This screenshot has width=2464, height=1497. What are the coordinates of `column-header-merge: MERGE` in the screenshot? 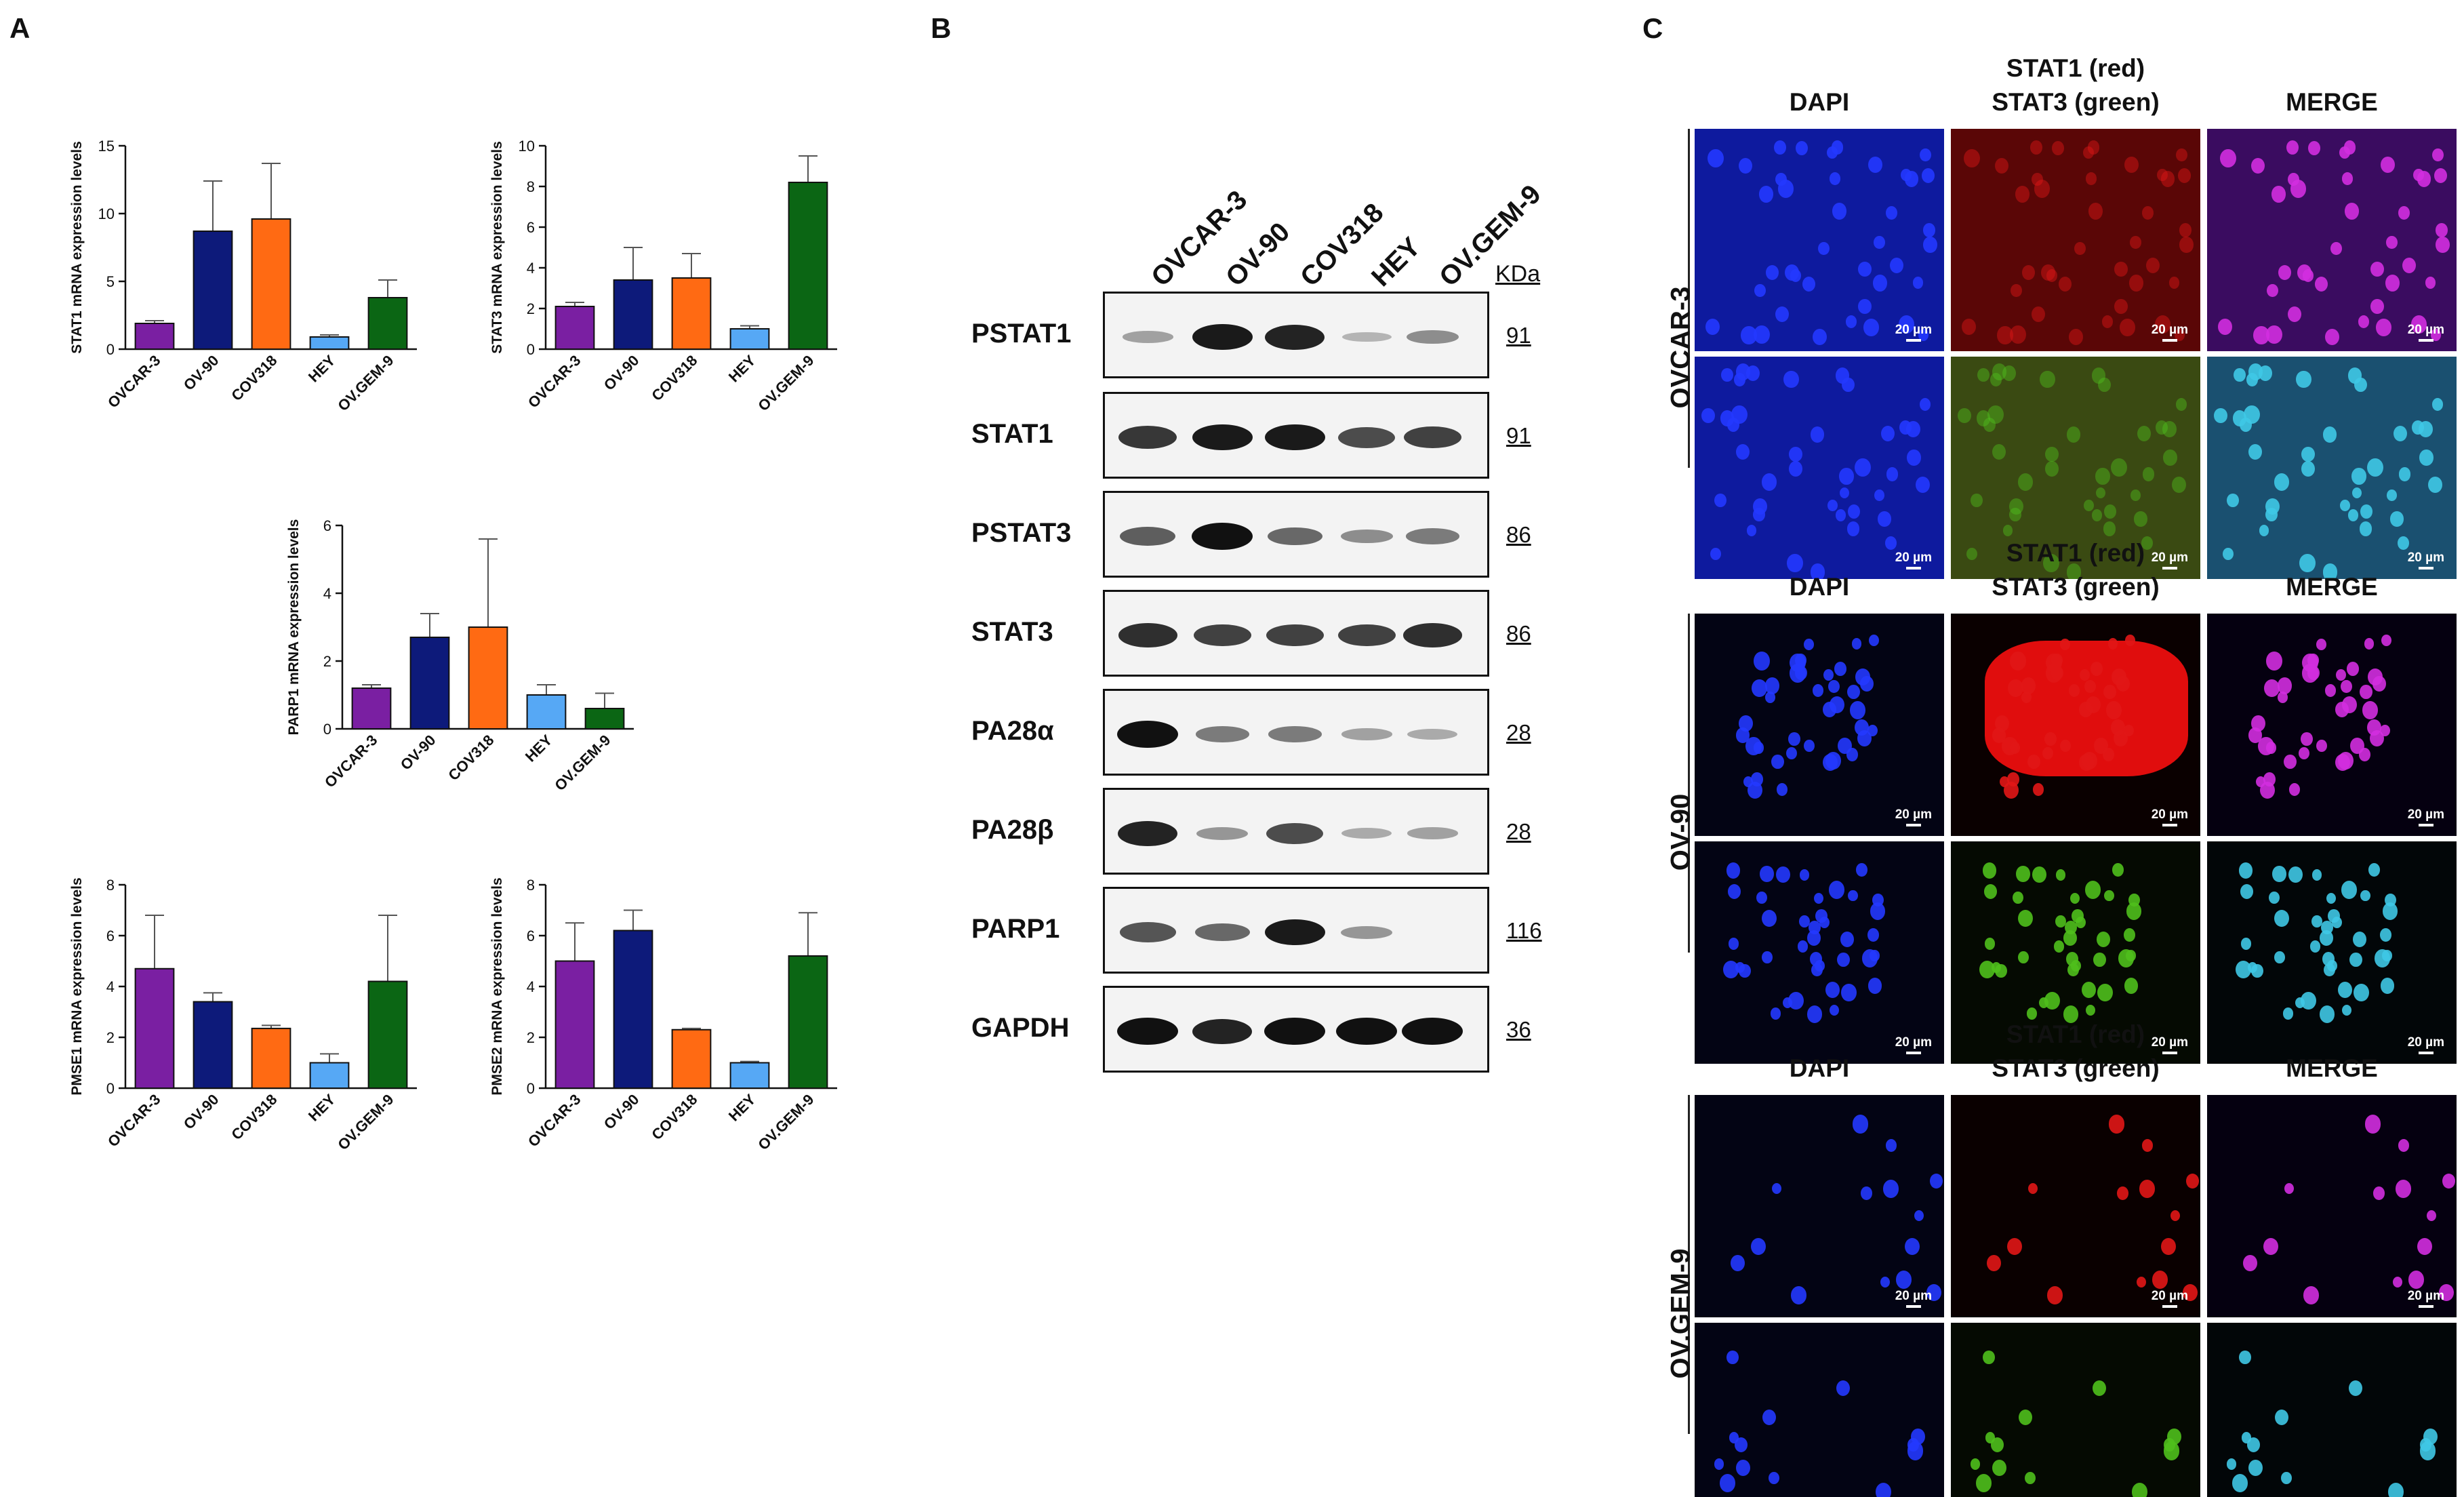 It's located at (2332, 1068).